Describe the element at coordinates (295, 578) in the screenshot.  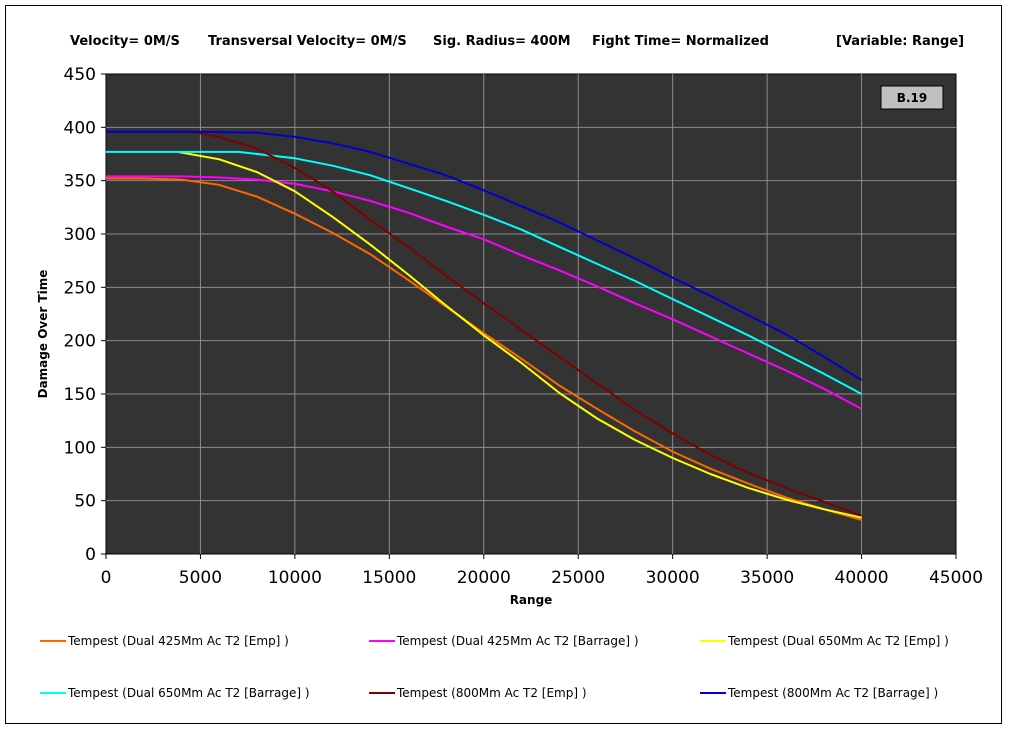
I see `x-tick-label: 10000` at that location.